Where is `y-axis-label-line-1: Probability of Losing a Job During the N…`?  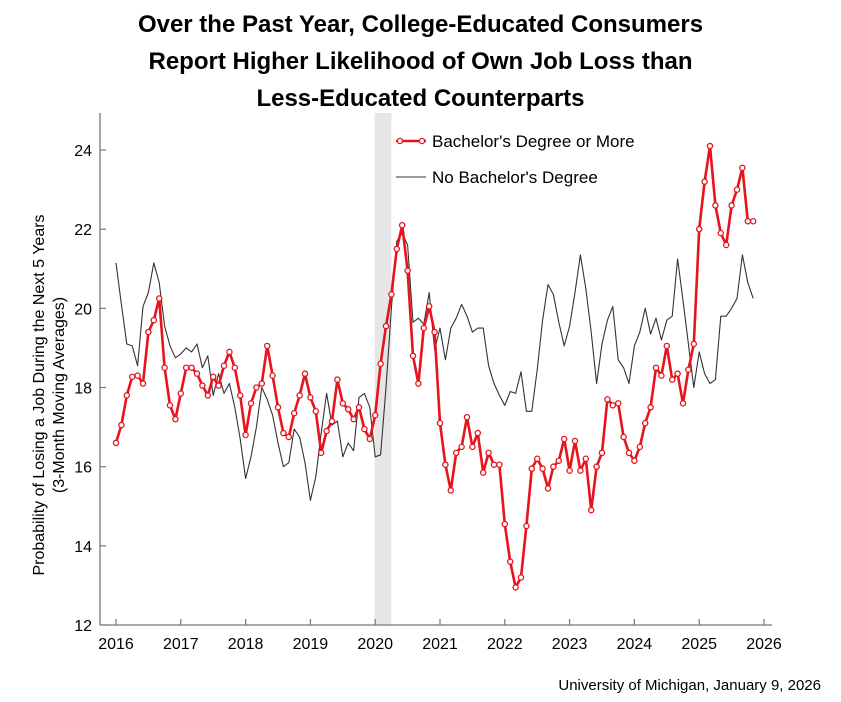 y-axis-label-line-1: Probability of Losing a Job During the N… is located at coordinates (39, 394).